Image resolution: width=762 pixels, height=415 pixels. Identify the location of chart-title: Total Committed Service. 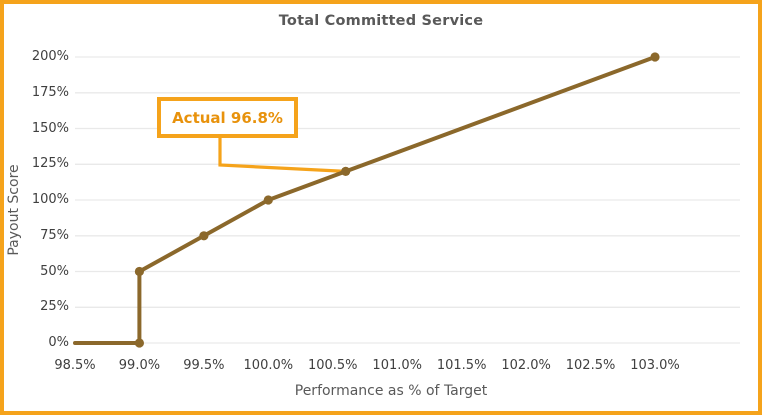
(381, 21).